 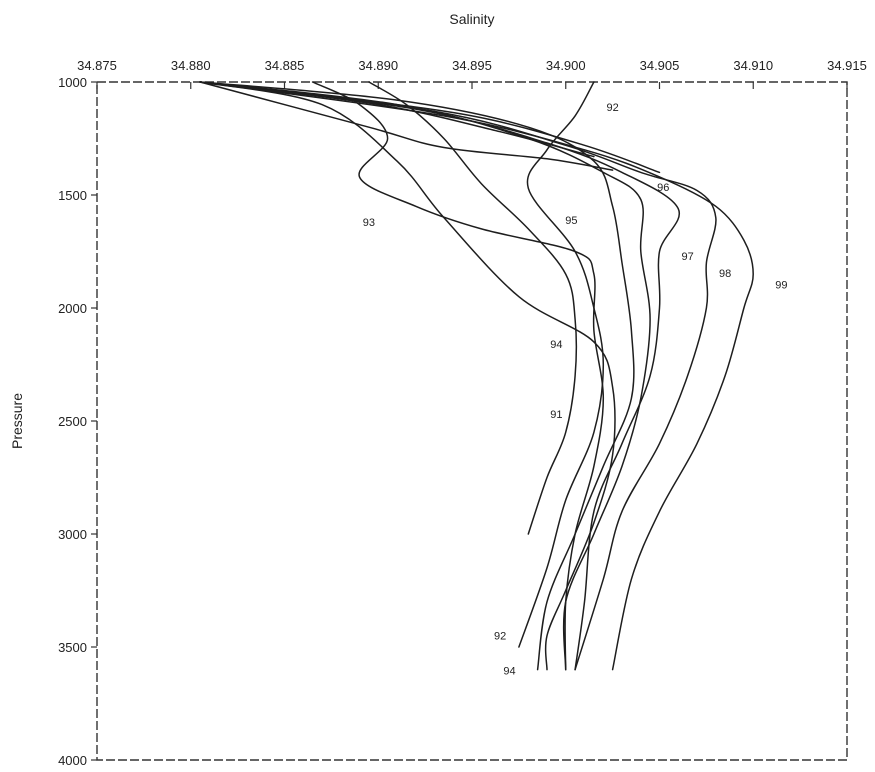 What do you see at coordinates (472, 65) in the screenshot?
I see `x-tick-label: 34.895` at bounding box center [472, 65].